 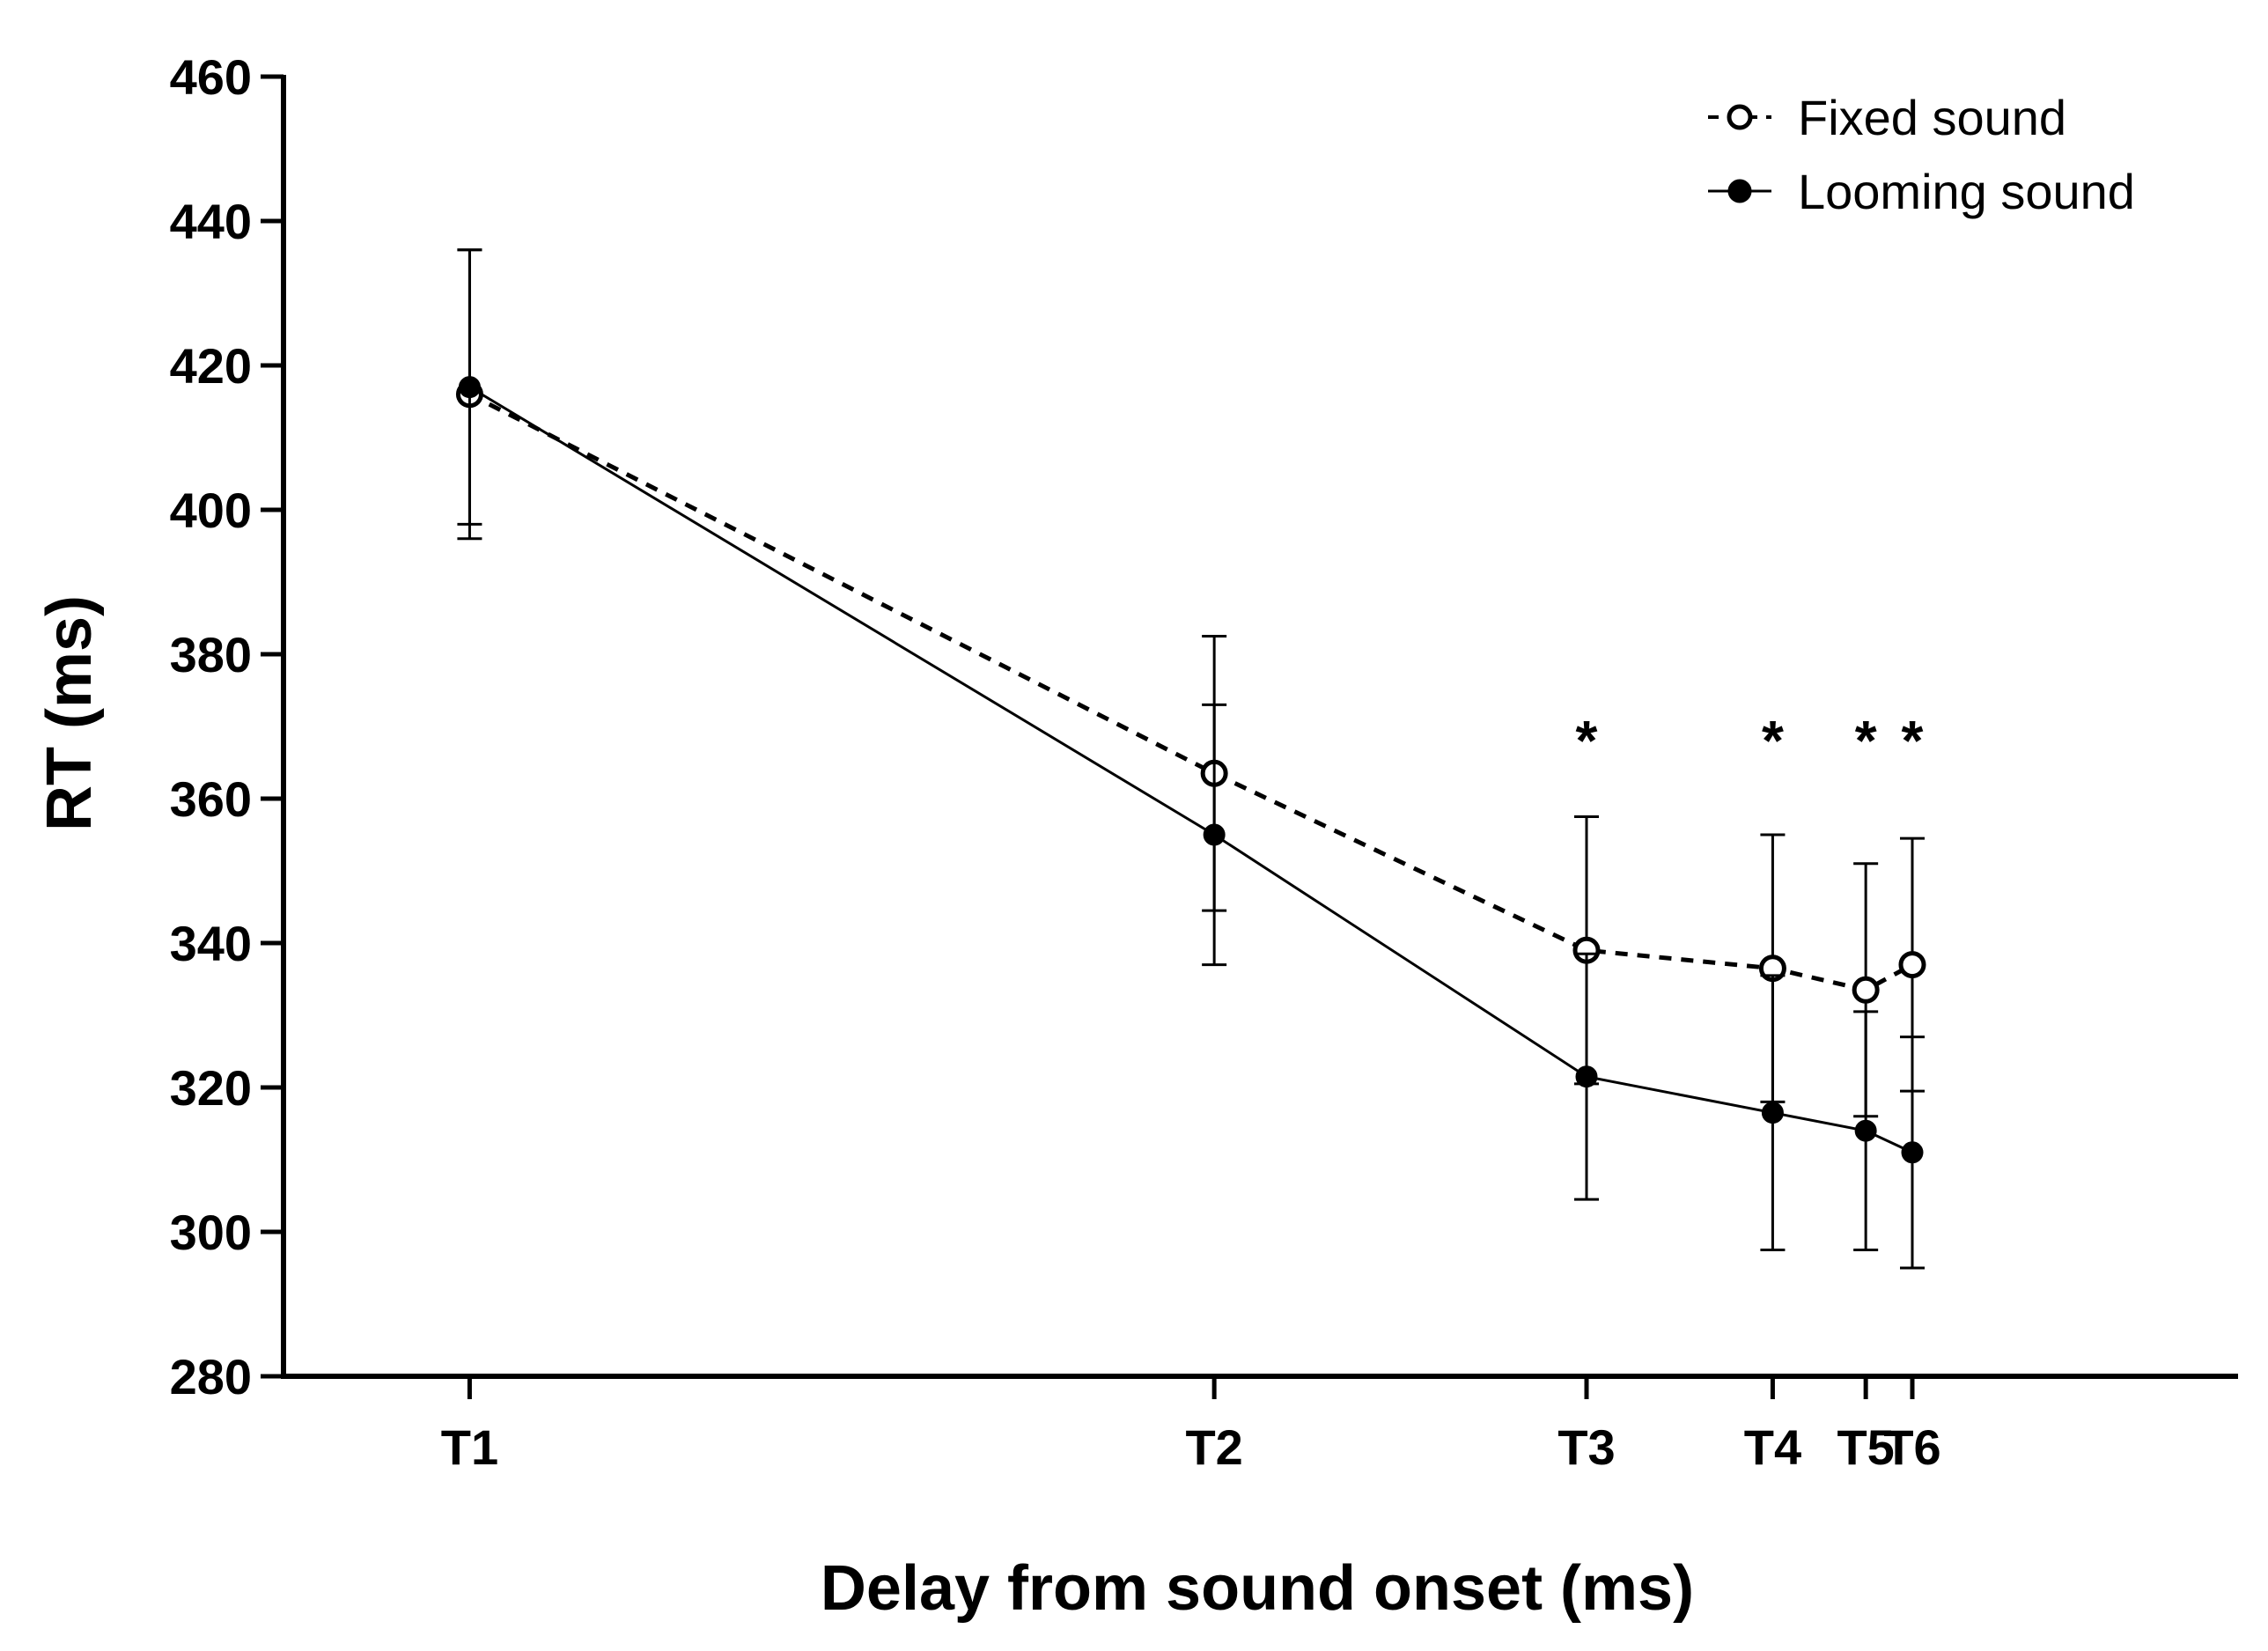 What do you see at coordinates (211, 1088) in the screenshot?
I see `y-tick-label-320: 320` at bounding box center [211, 1088].